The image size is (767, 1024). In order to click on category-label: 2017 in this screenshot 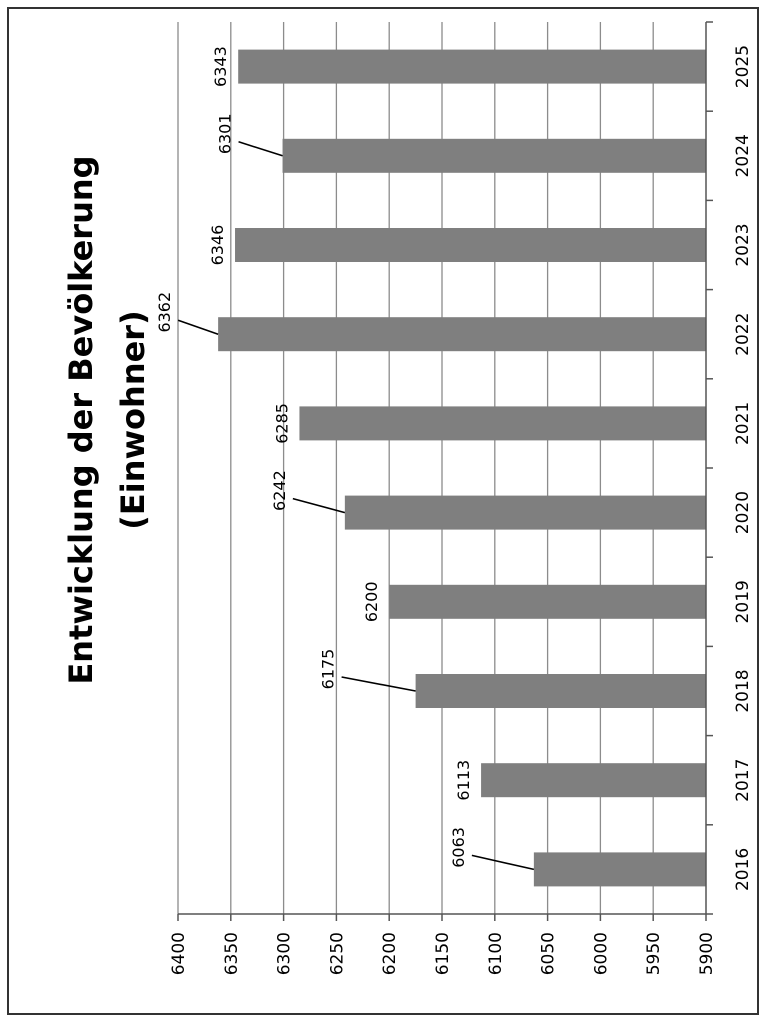, I will do `click(743, 780)`.